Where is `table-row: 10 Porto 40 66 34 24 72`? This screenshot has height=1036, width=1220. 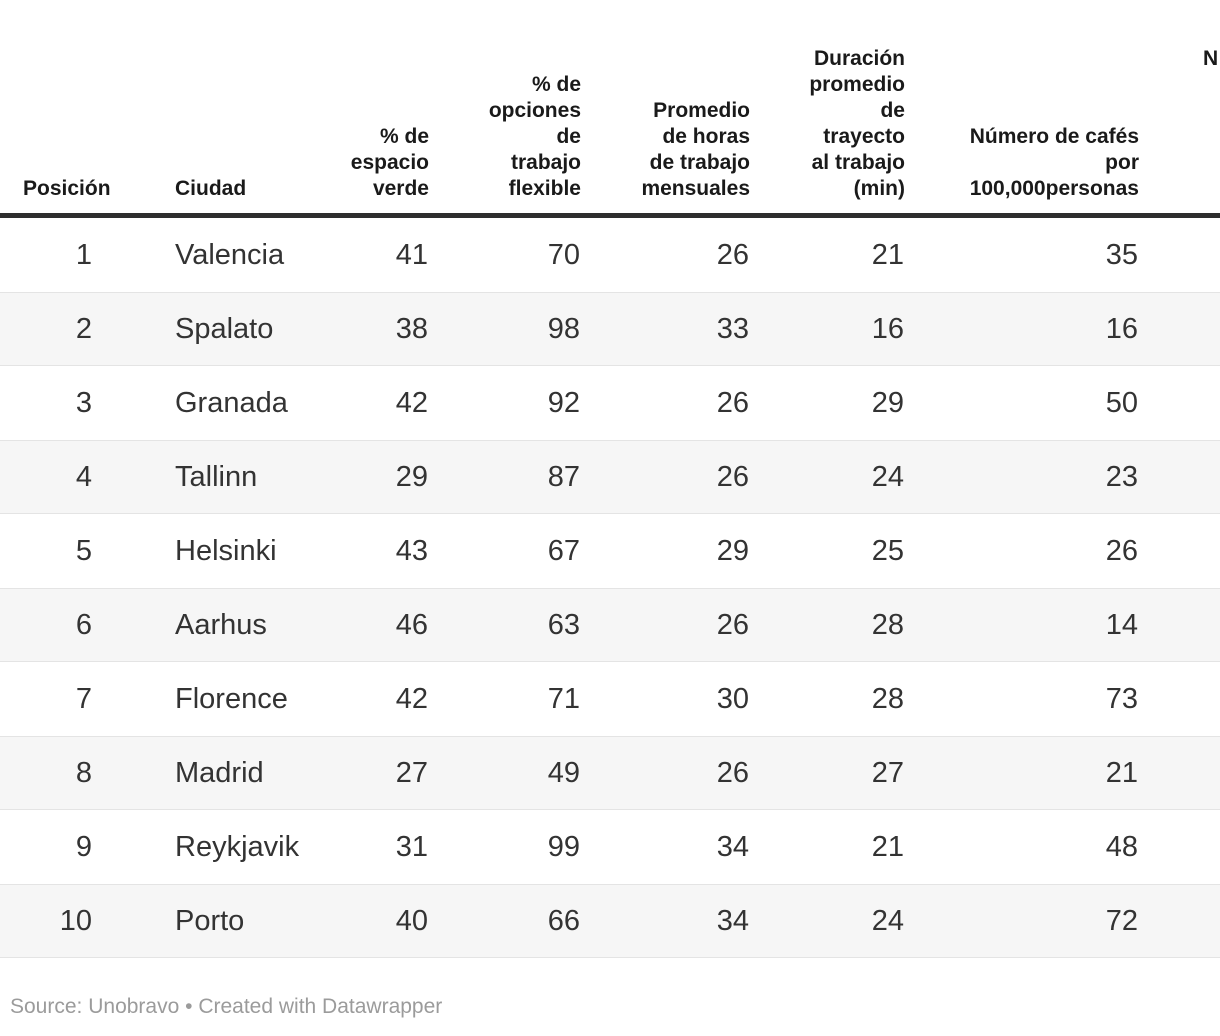 table-row: 10 Porto 40 66 34 24 72 is located at coordinates (610, 921).